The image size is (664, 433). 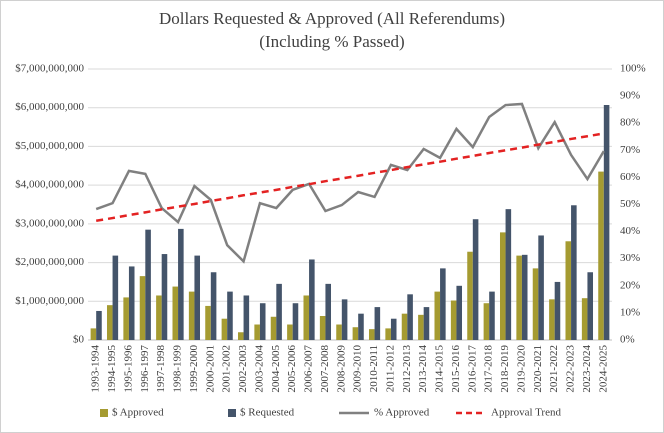 I want to click on y2-tick-label: 20%, so click(x=630, y=285).